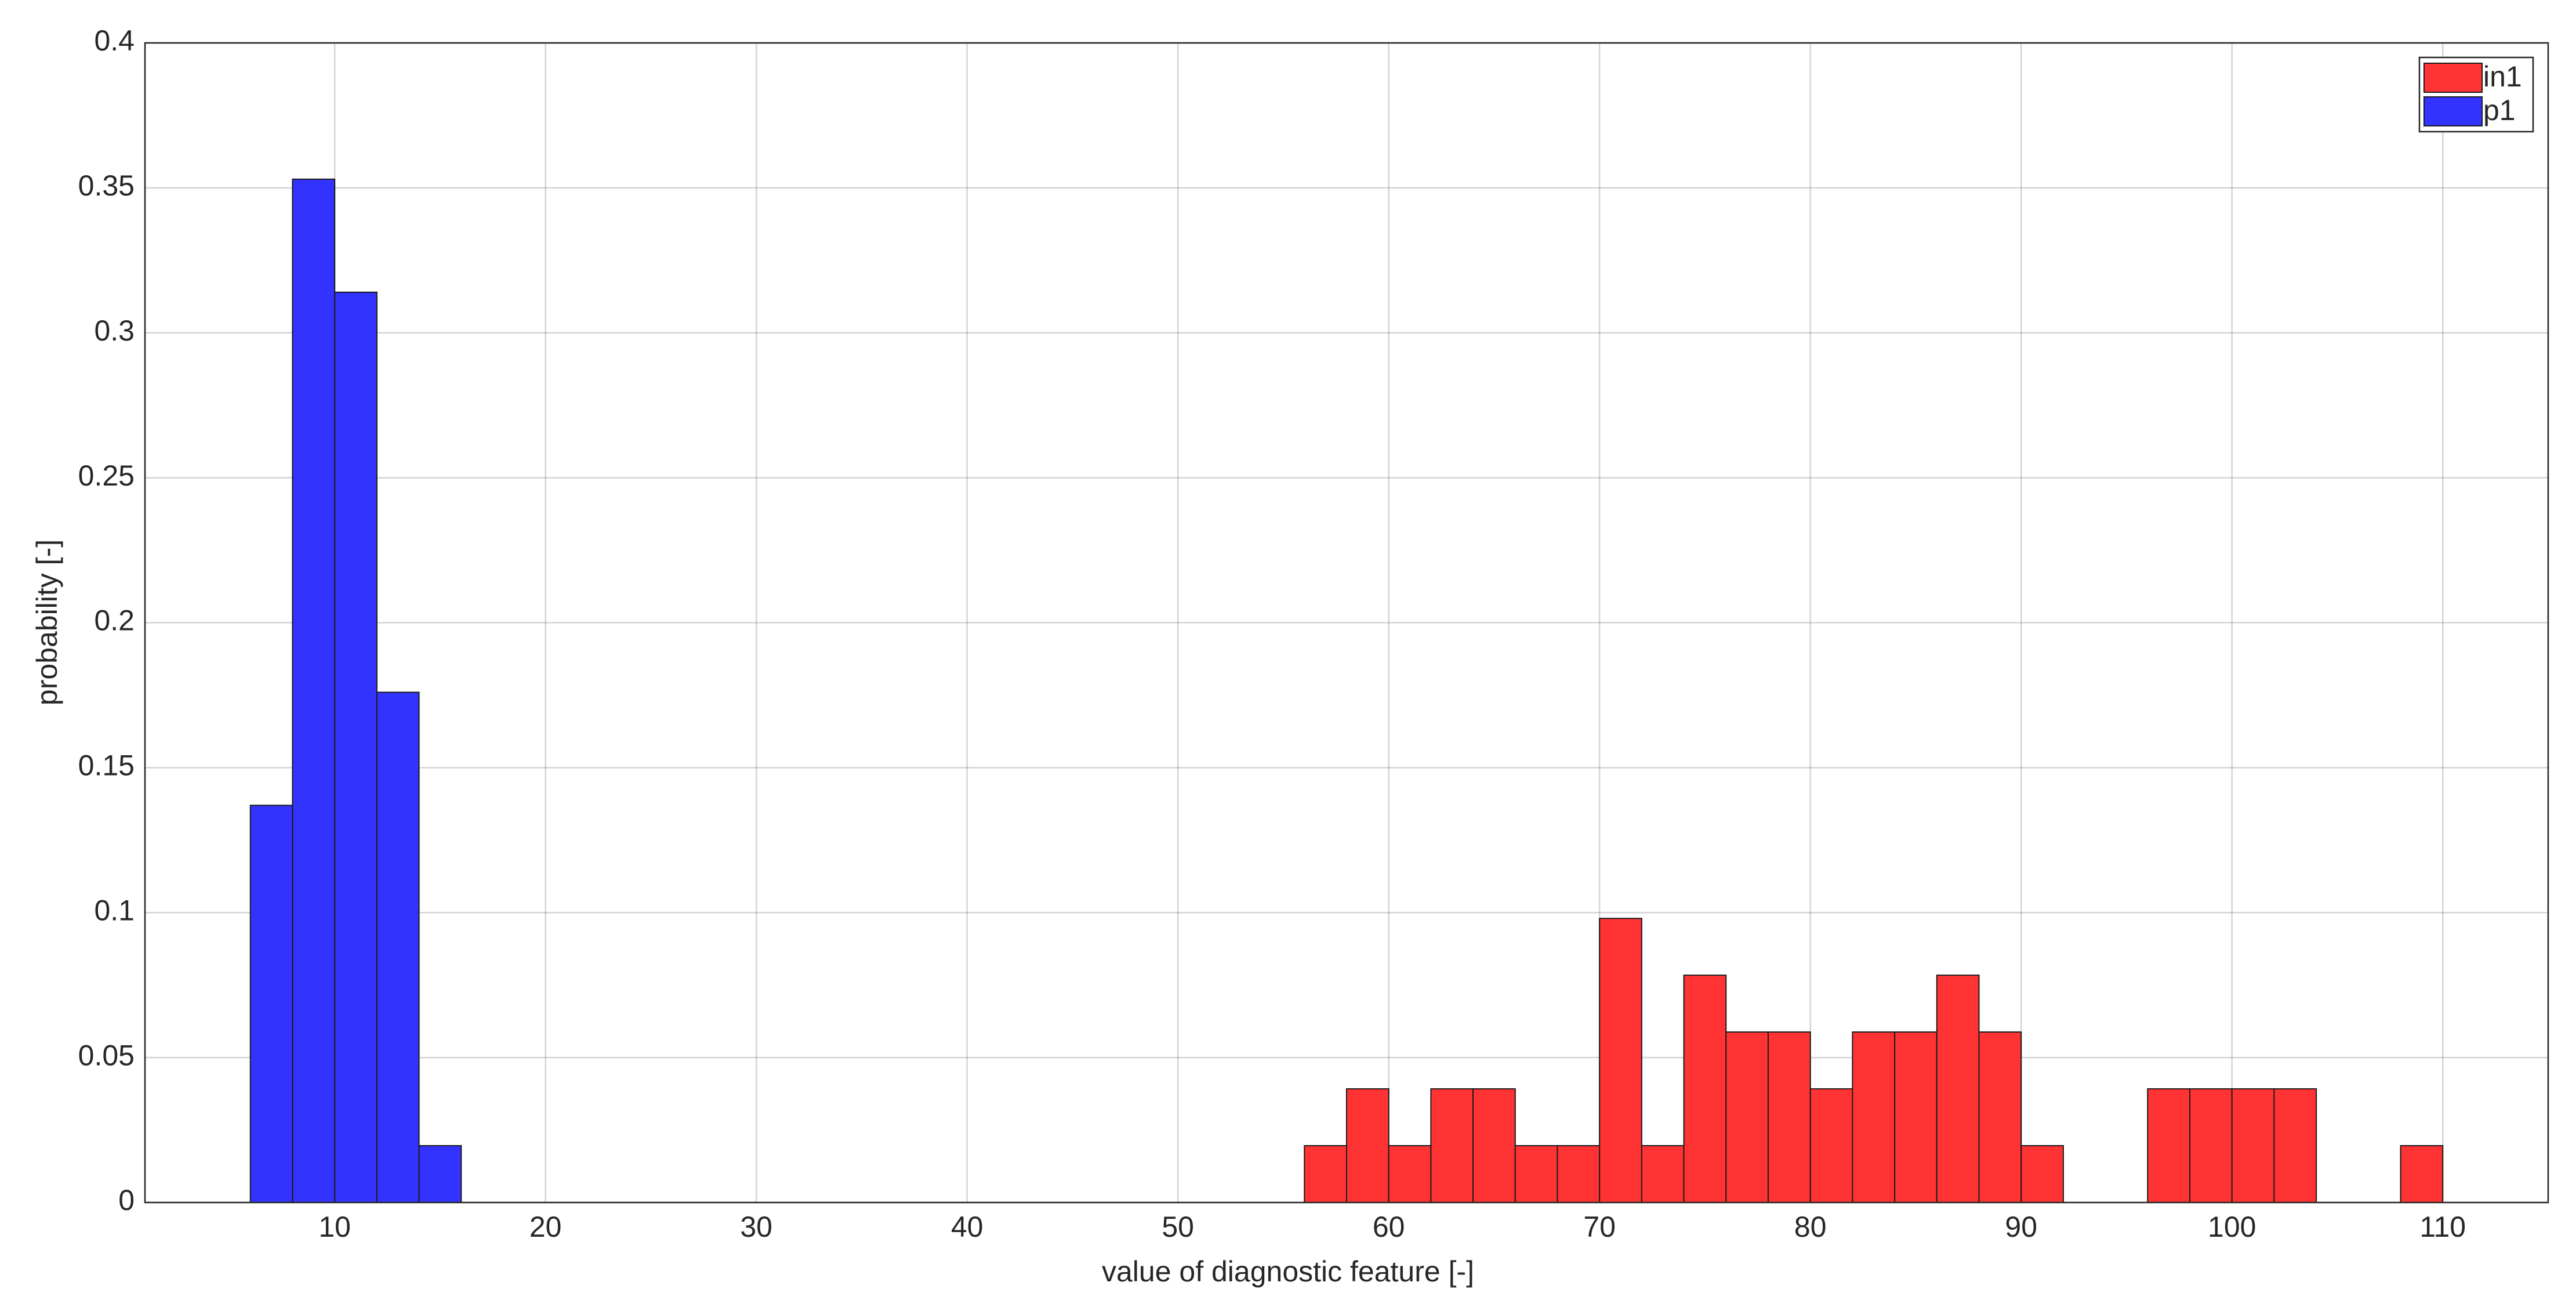 The height and width of the screenshot is (1304, 2576). What do you see at coordinates (47, 622) in the screenshot?
I see `y-axis-label: probability [-]` at bounding box center [47, 622].